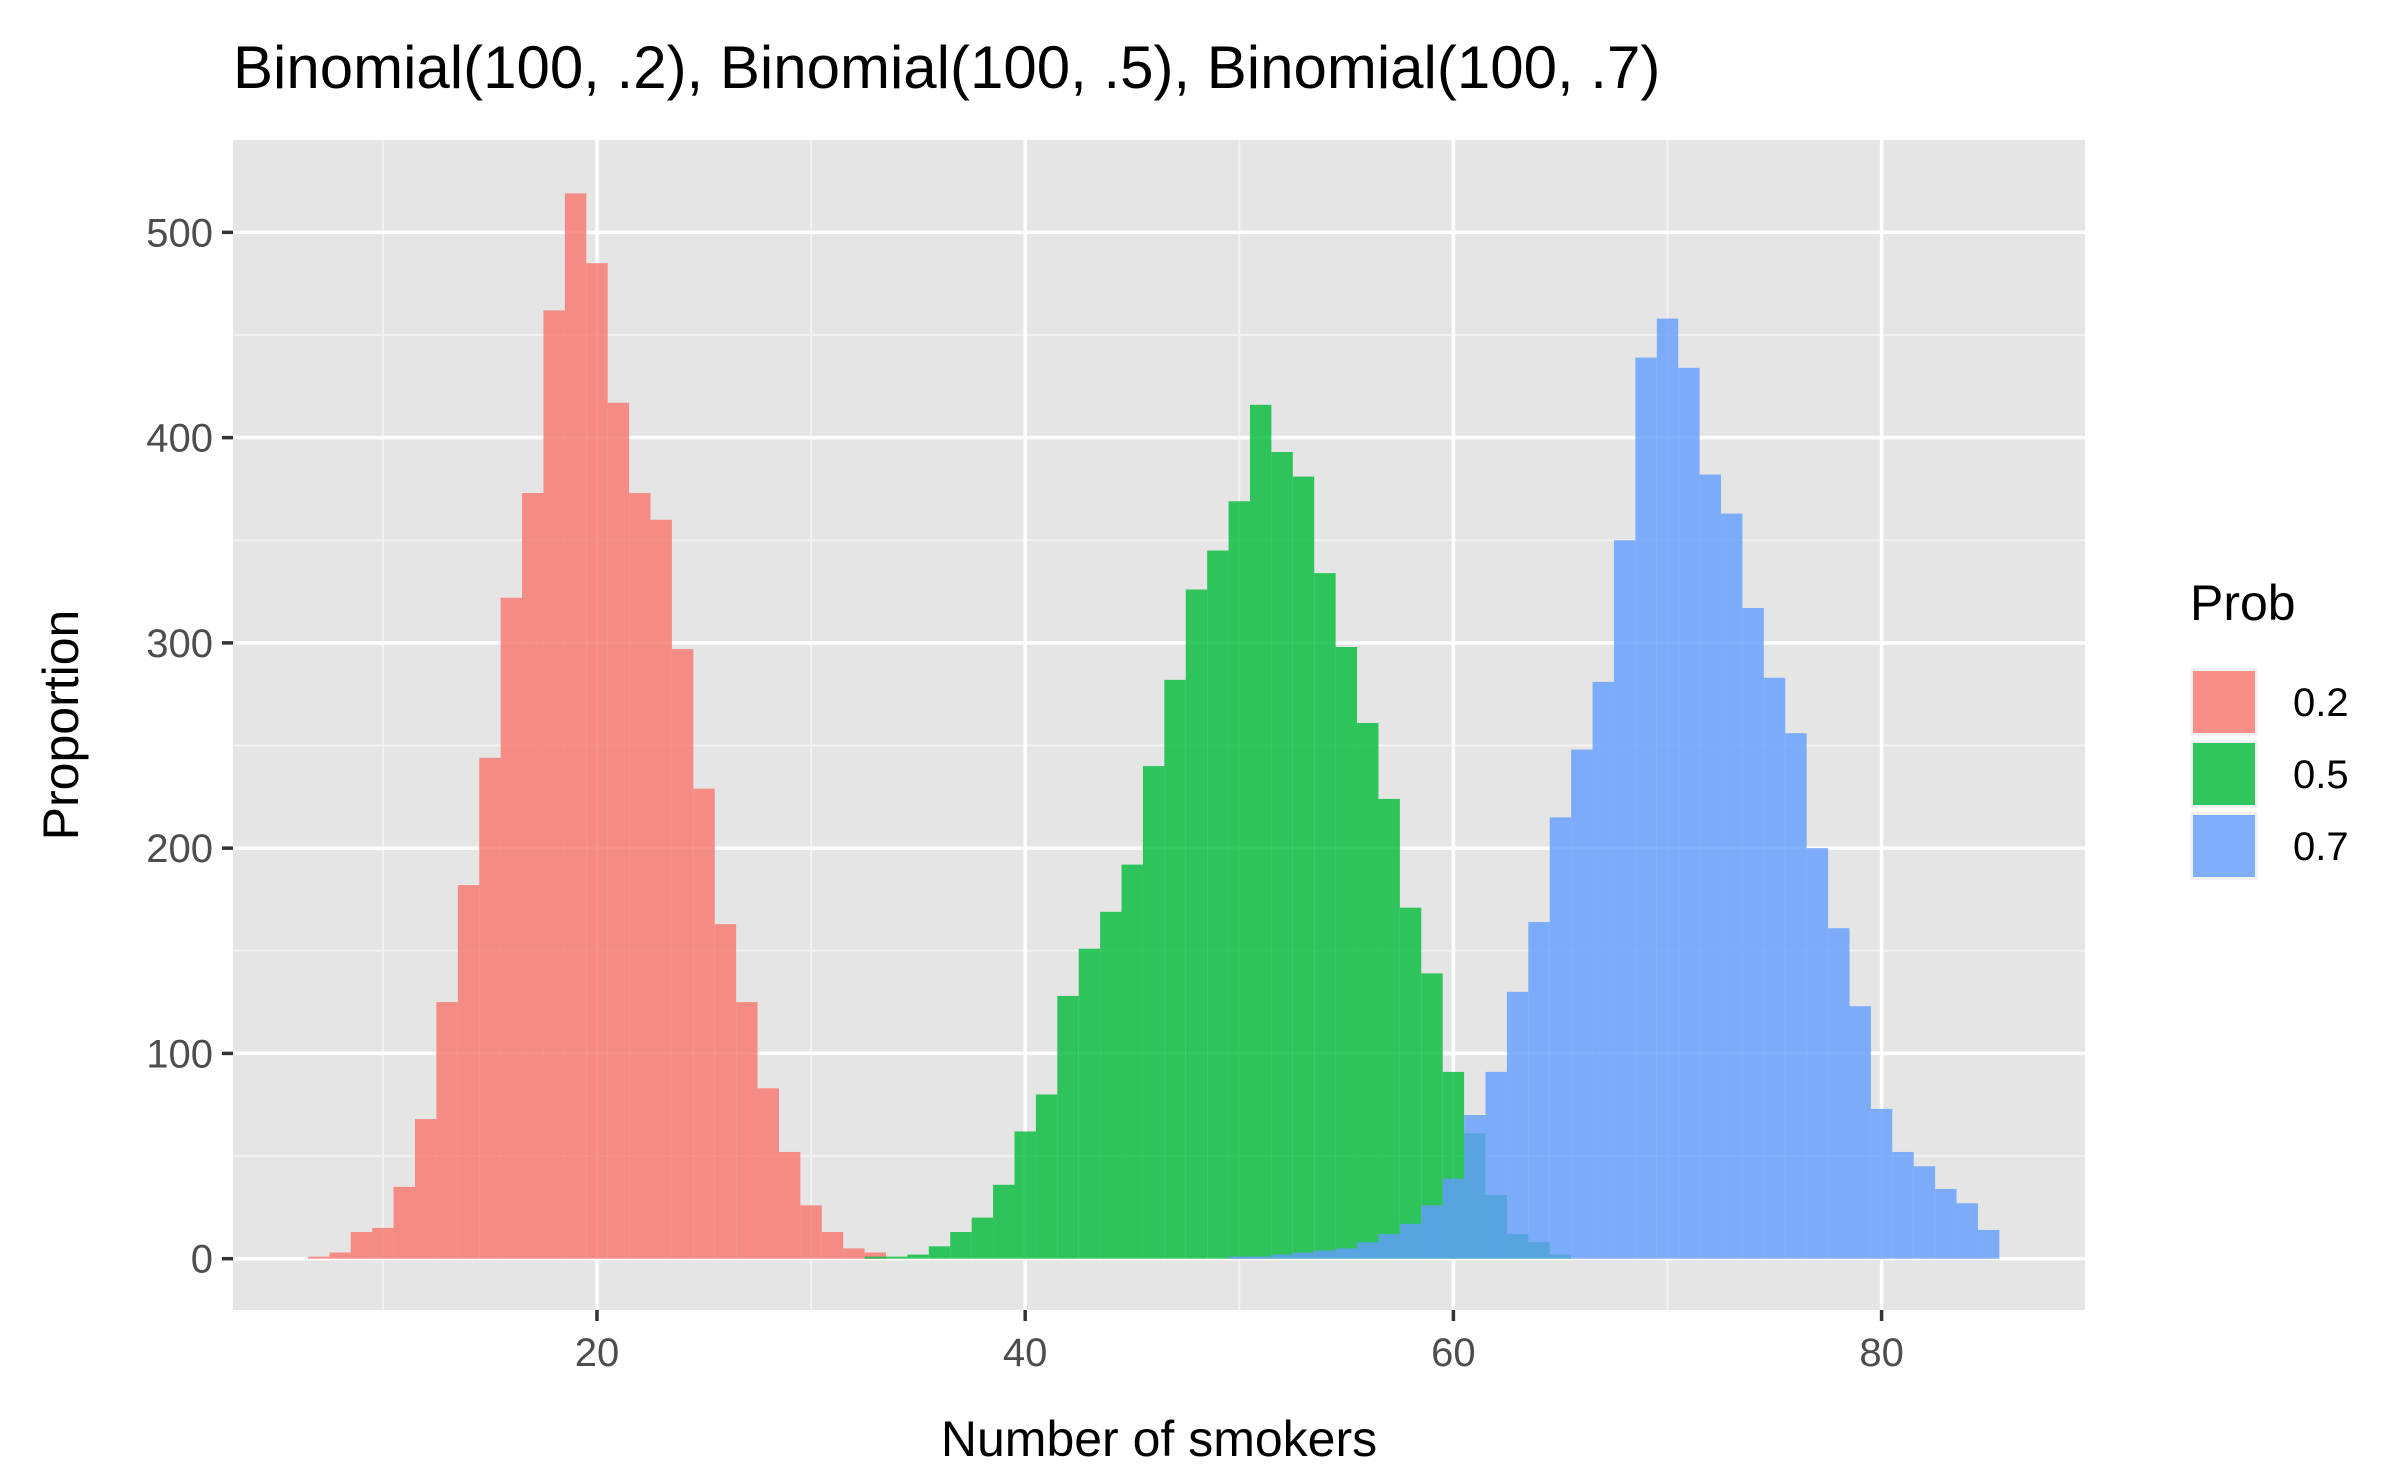  What do you see at coordinates (2243, 603) in the screenshot?
I see `legend-title: Prob` at bounding box center [2243, 603].